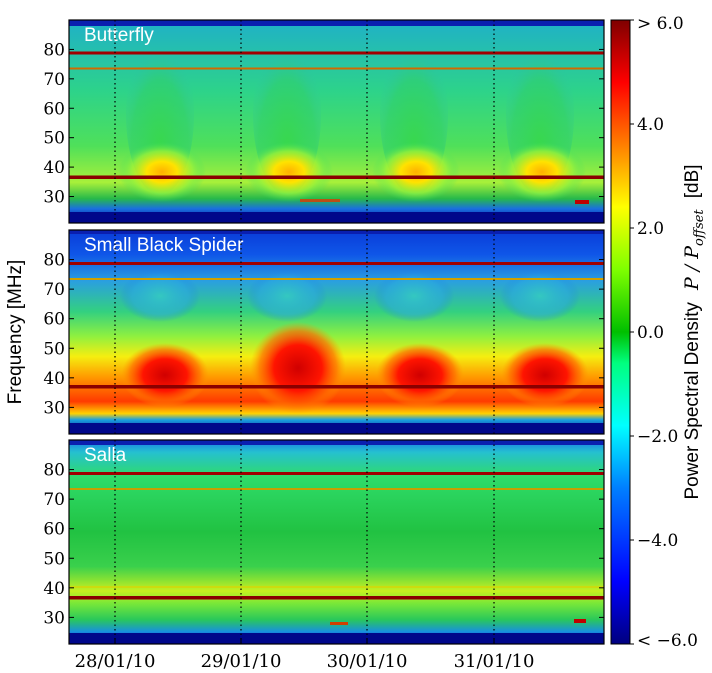 Image resolution: width=712 pixels, height=673 pixels. Describe the element at coordinates (657, 437) in the screenshot. I see `colorbar-tick-label-4: −2.0` at that location.